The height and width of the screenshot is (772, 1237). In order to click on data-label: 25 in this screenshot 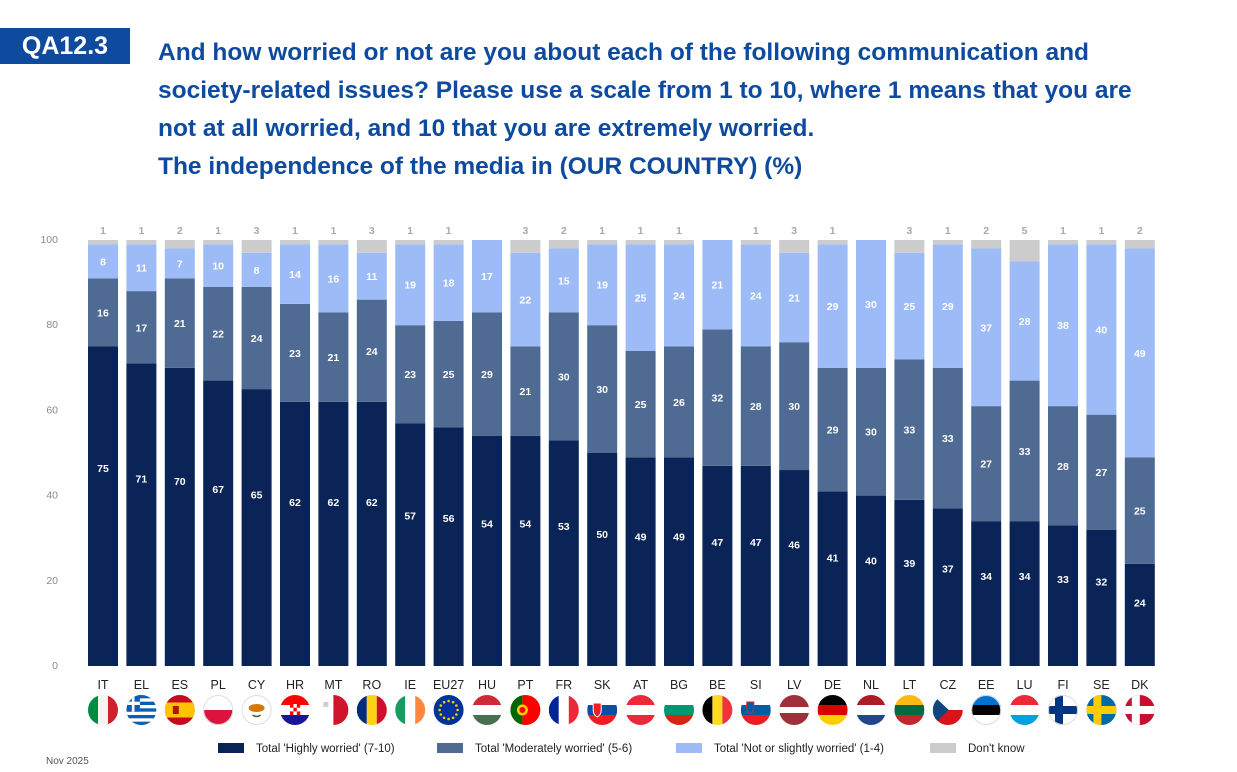, I will do `click(1140, 512)`.